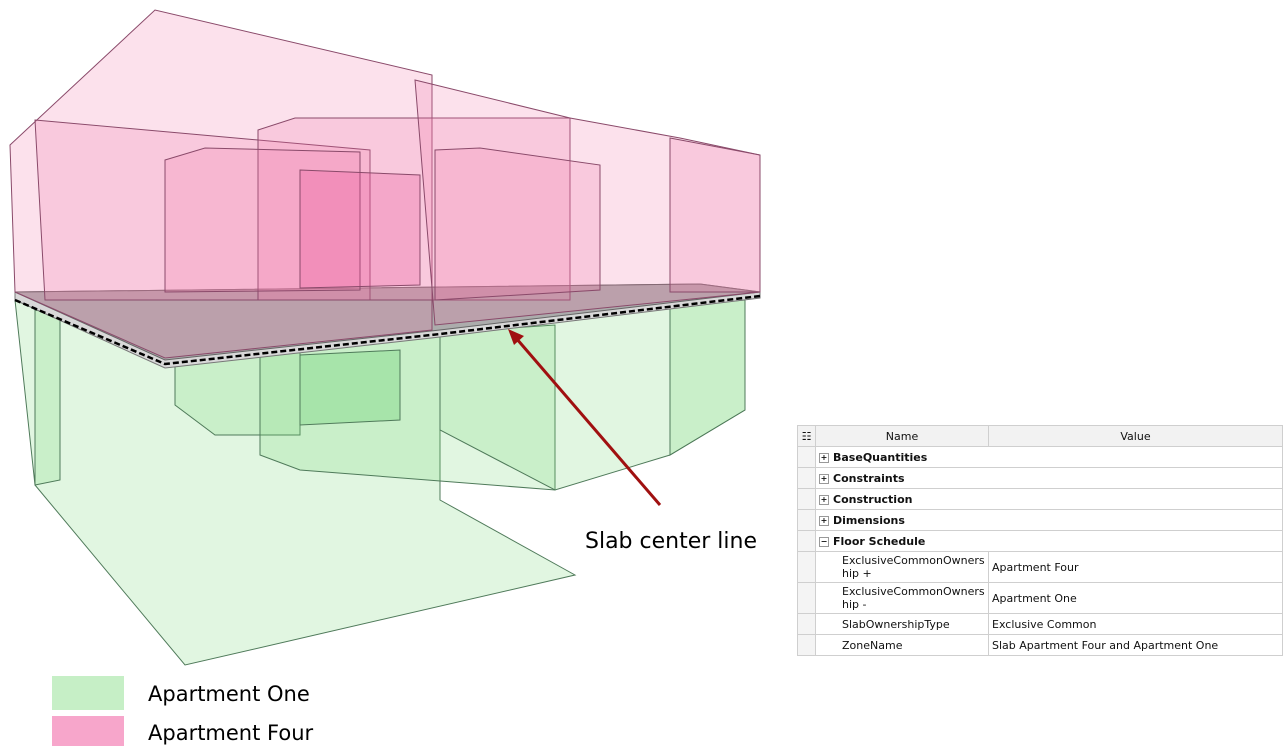 Image resolution: width=1287 pixels, height=746 pixels. I want to click on property-value: Exclusive Common, so click(1135, 624).